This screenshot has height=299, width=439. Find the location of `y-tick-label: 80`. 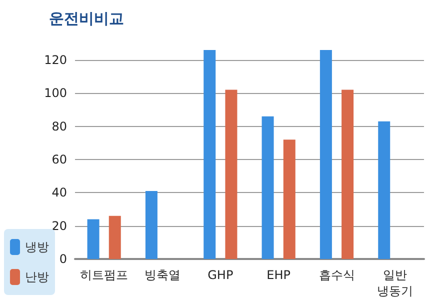

y-tick-label: 80 is located at coordinates (59, 126).